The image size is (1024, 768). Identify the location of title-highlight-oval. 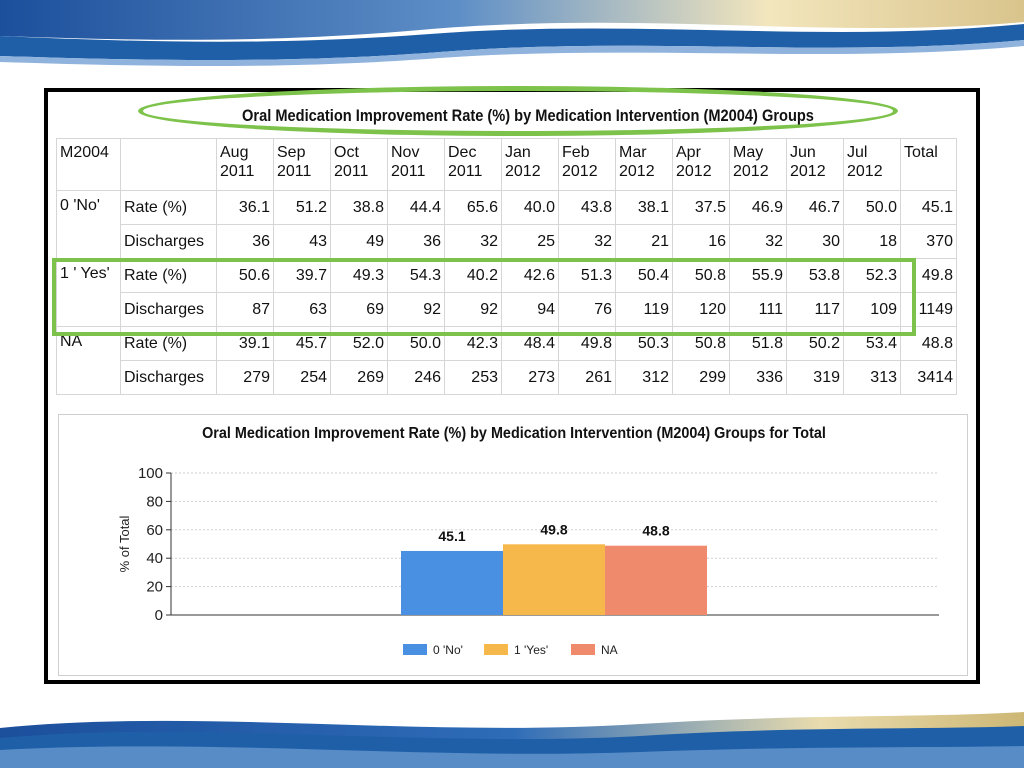
(518, 111).